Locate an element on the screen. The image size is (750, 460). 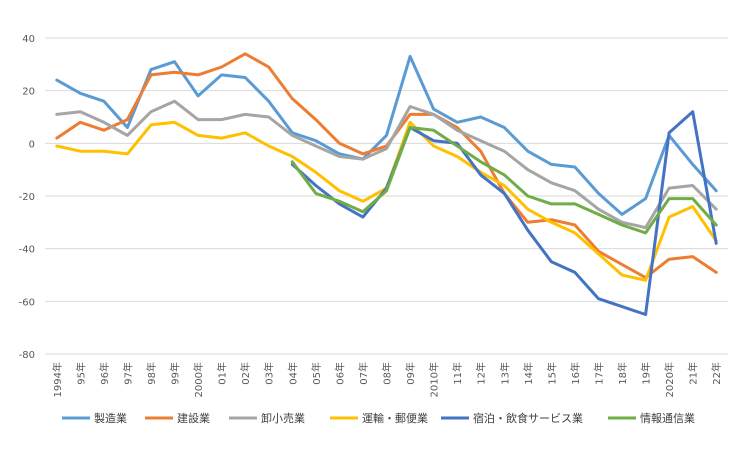
x-tick-label: 09年 is located at coordinates (410, 373).